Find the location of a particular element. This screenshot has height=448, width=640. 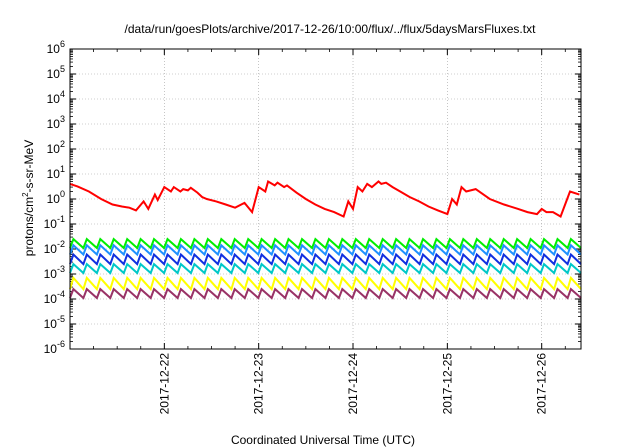

y-tick-label: 10⁻² is located at coordinates (54, 247).